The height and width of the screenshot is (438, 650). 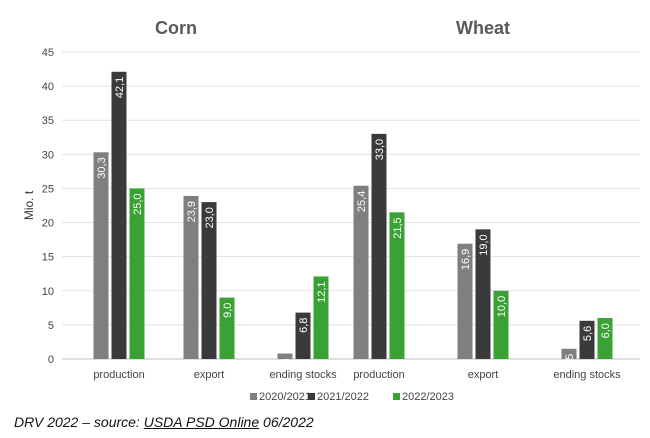 I want to click on legend-label: 2020/2021, so click(x=285, y=397).